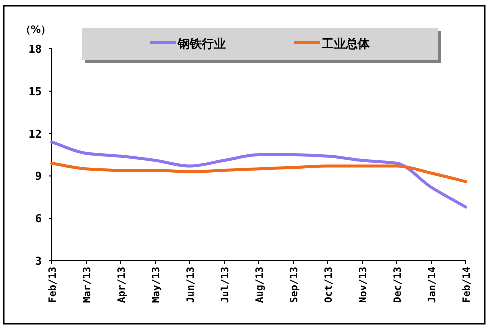 This screenshot has height=330, width=492. I want to click on line-series, so click(259, 173).